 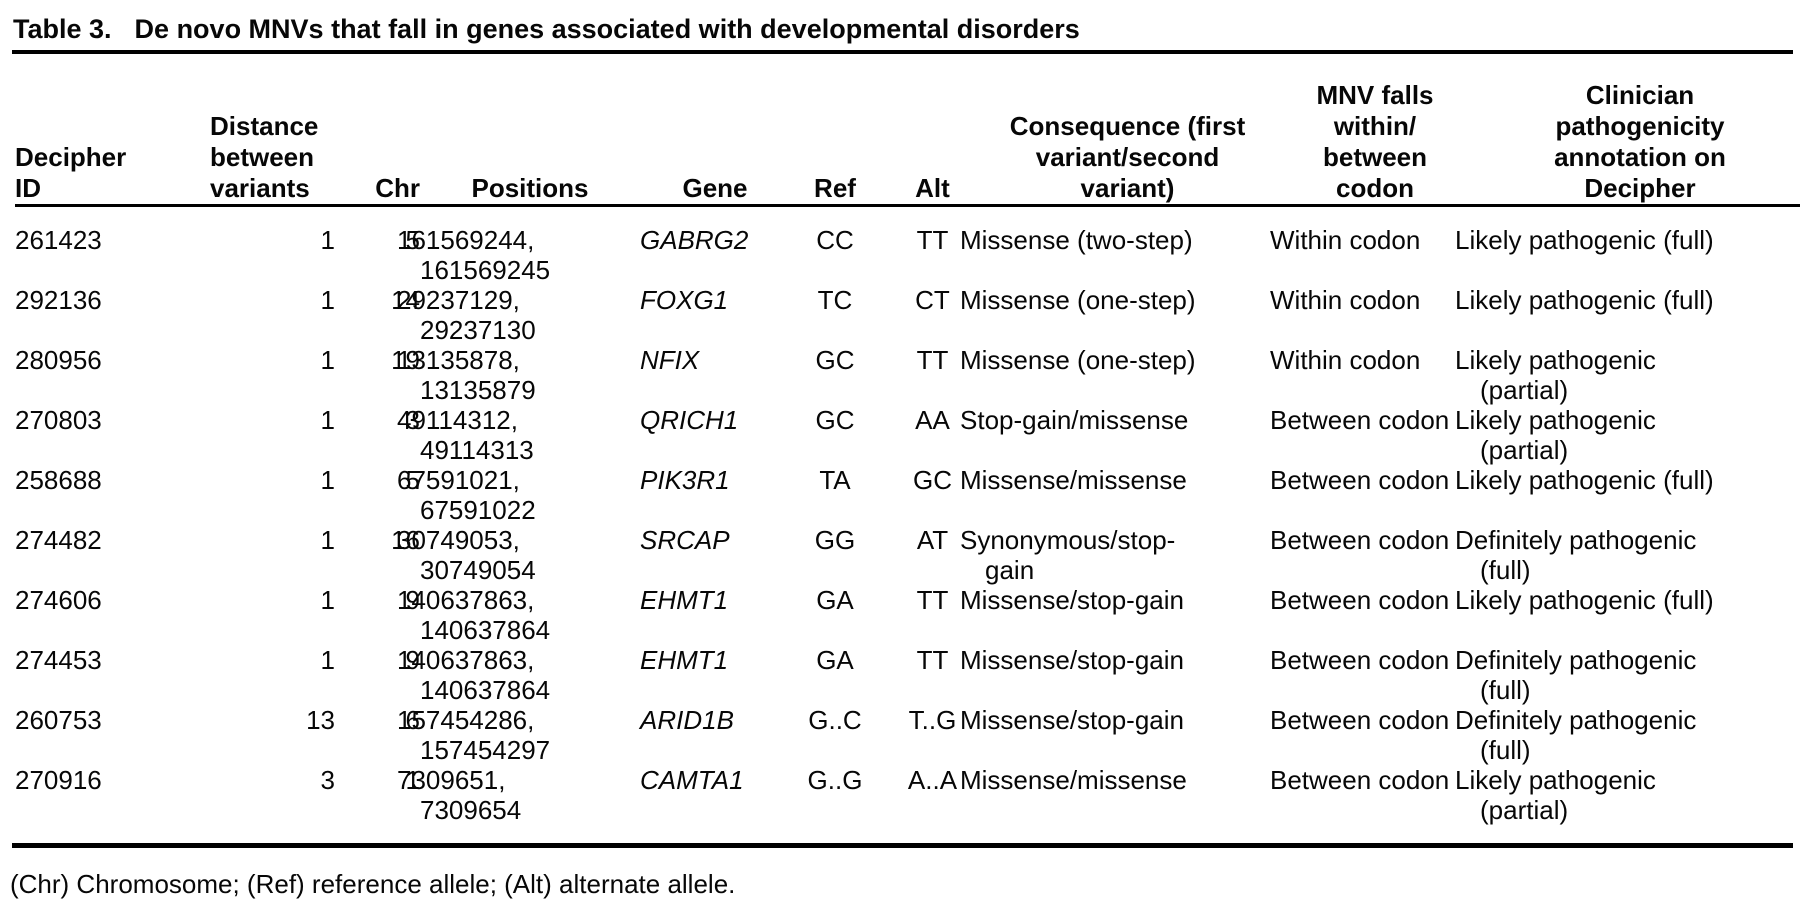 I want to click on bottom-divider, so click(x=902, y=845).